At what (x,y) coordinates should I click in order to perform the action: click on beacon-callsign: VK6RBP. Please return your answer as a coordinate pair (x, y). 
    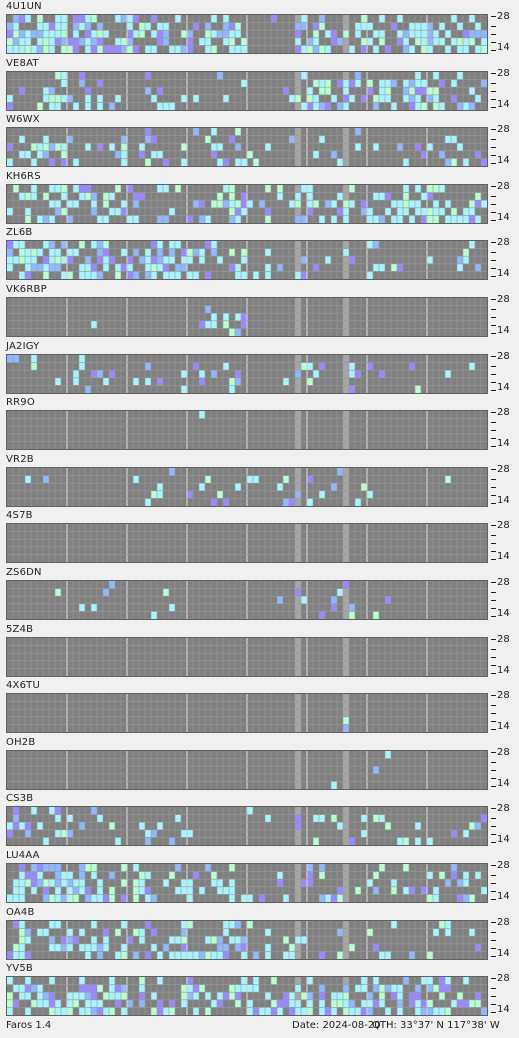
    Looking at the image, I should click on (26, 289).